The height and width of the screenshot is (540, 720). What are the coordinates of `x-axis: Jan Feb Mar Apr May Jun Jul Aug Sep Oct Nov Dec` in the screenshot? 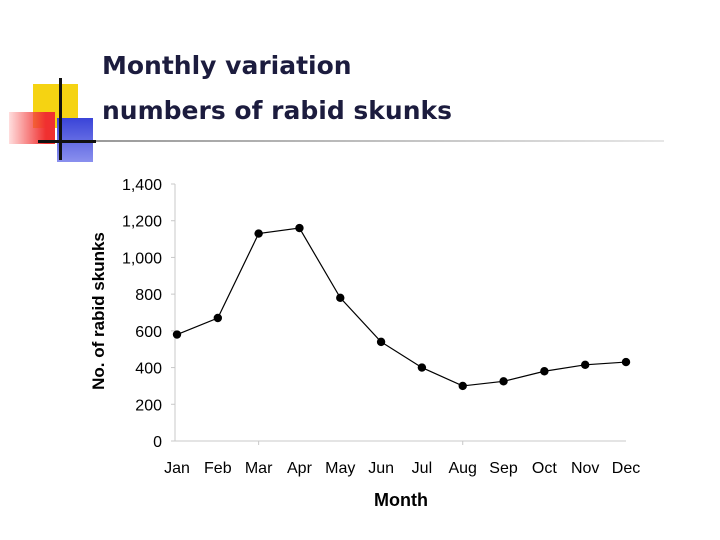 It's located at (402, 458).